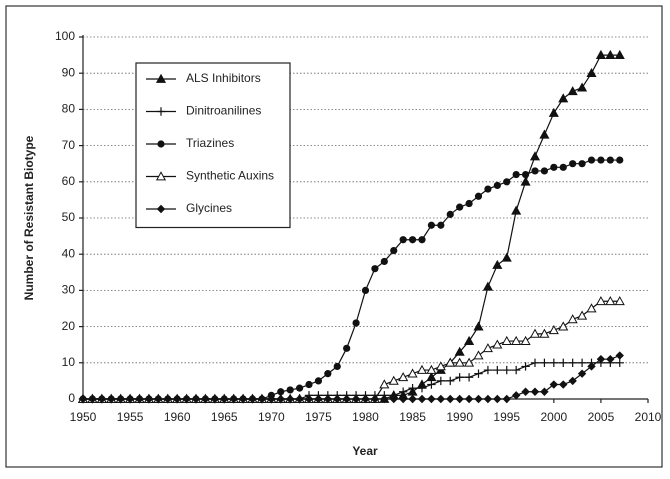  Describe the element at coordinates (69, 217) in the screenshot. I see `y-tick-label: 50` at that location.